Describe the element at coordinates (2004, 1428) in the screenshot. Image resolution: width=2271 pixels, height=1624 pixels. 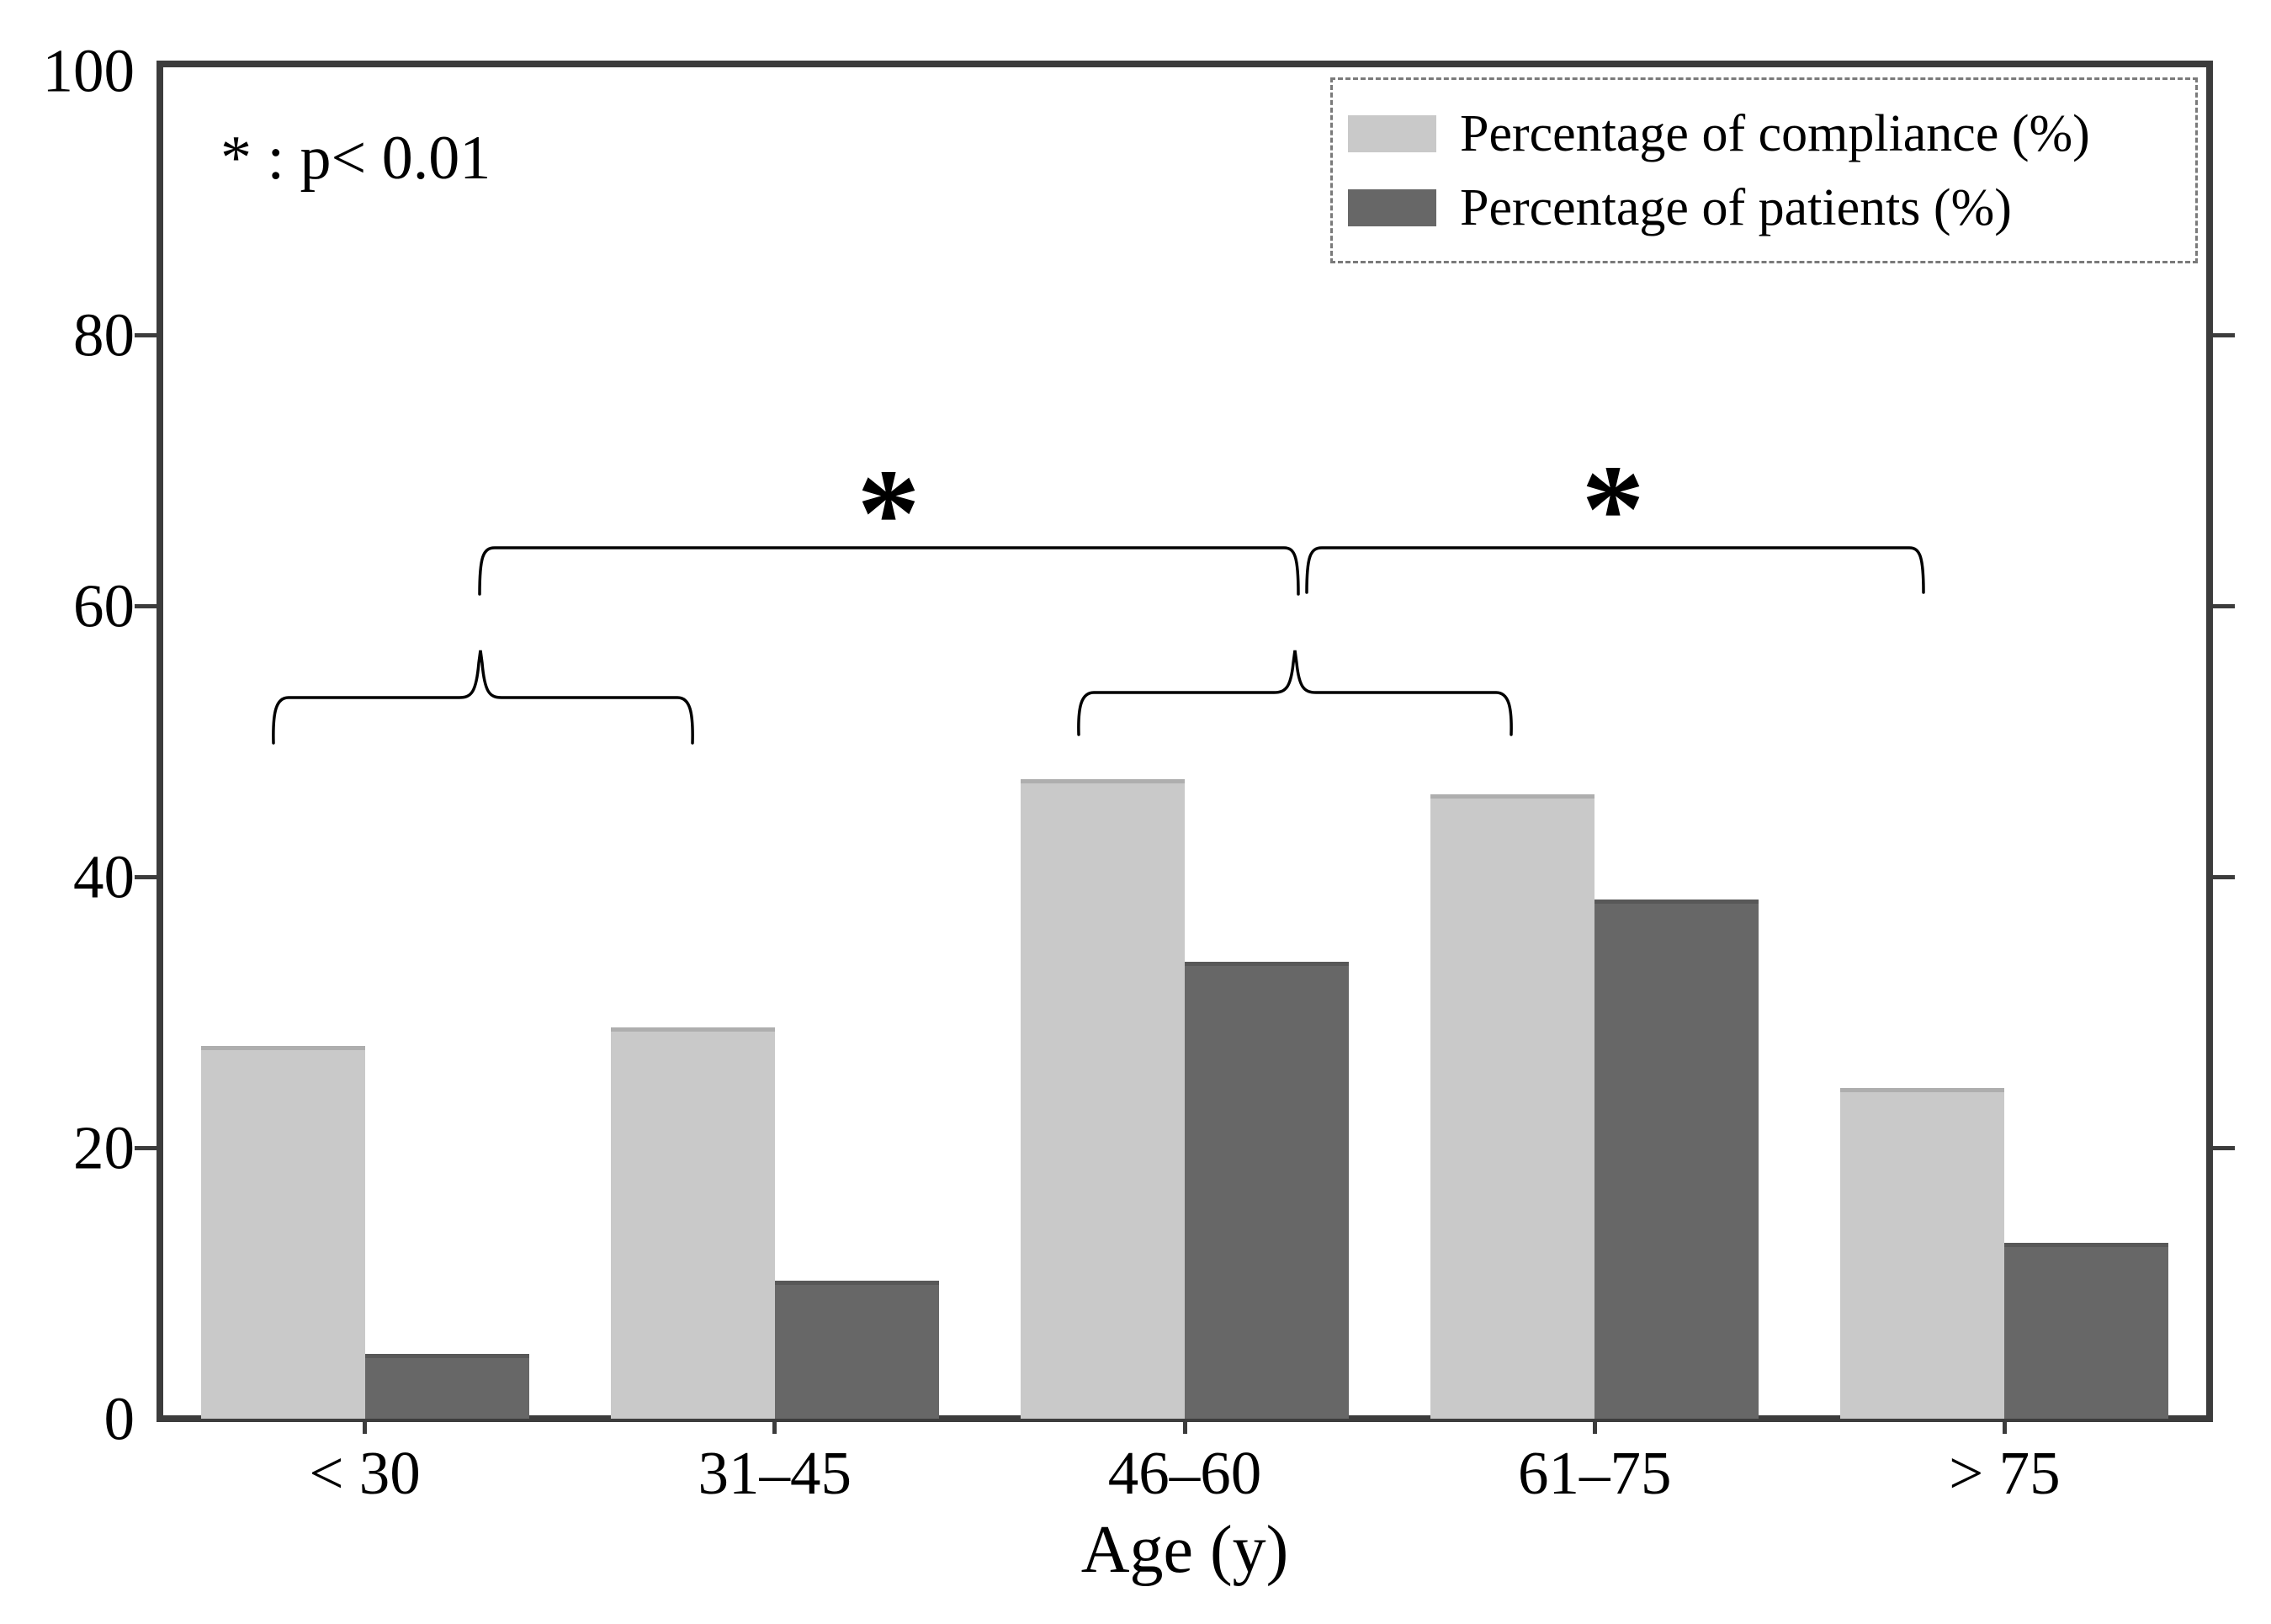
I see `x-tick-mark-> 75` at that location.